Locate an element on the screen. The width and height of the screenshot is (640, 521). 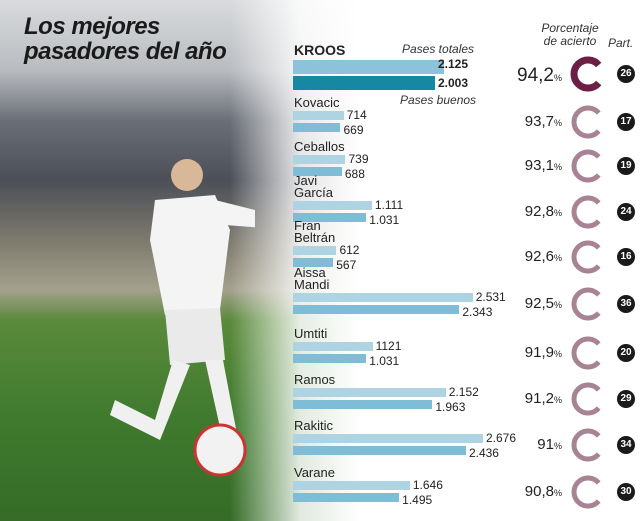
matches-badge: 20 is located at coordinates (626, 353).